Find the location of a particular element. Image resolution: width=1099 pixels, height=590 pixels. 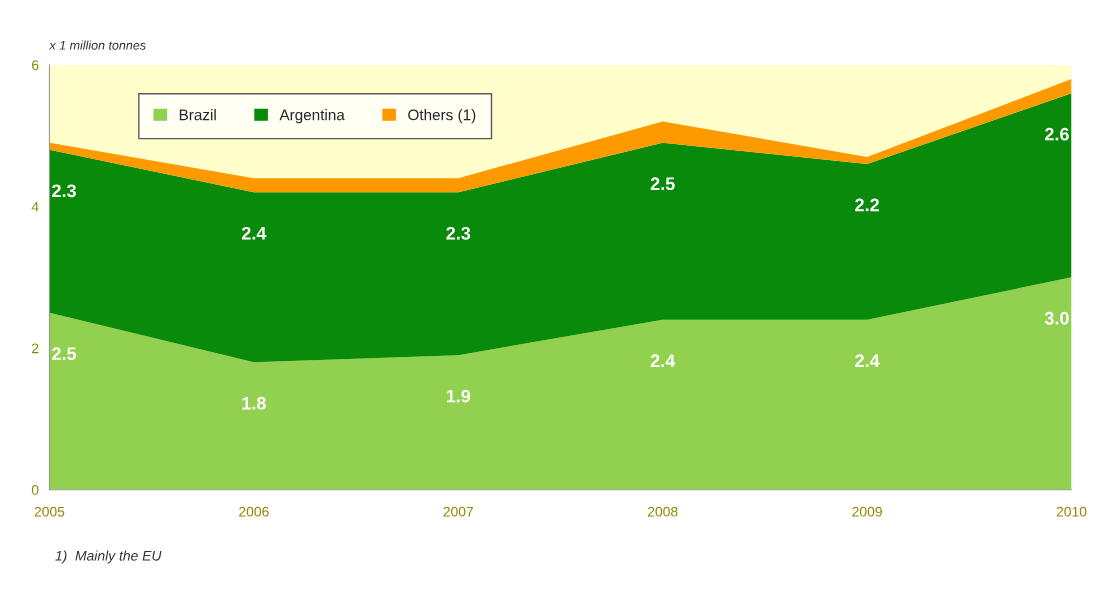

legend-label: Argentina is located at coordinates (312, 116).